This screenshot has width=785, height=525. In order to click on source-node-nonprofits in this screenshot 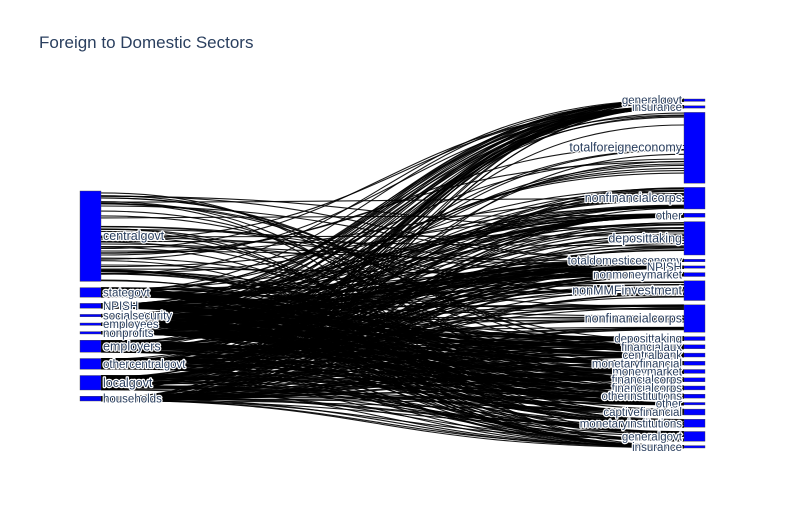, I will do `click(90, 333)`.